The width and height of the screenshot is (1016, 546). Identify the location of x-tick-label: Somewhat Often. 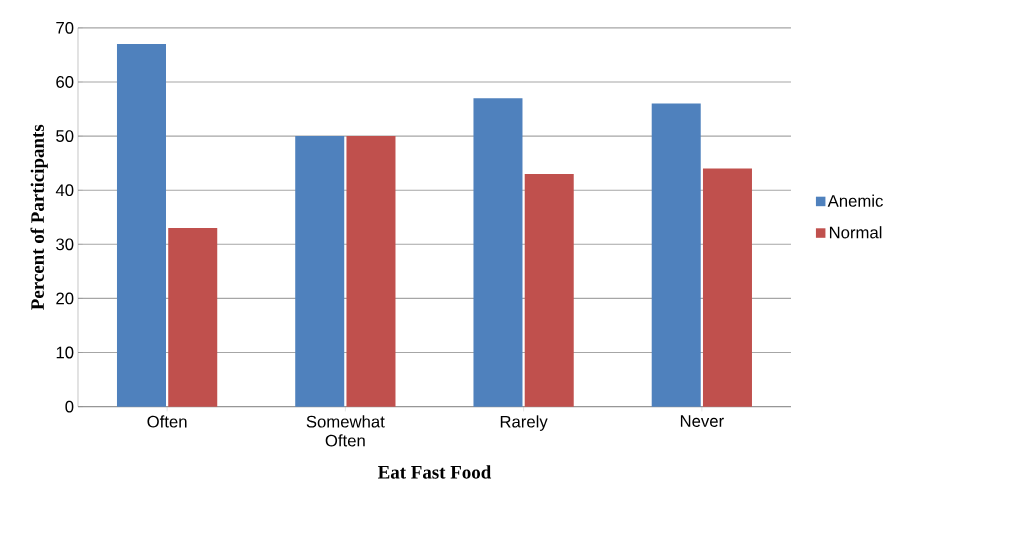
(345, 431).